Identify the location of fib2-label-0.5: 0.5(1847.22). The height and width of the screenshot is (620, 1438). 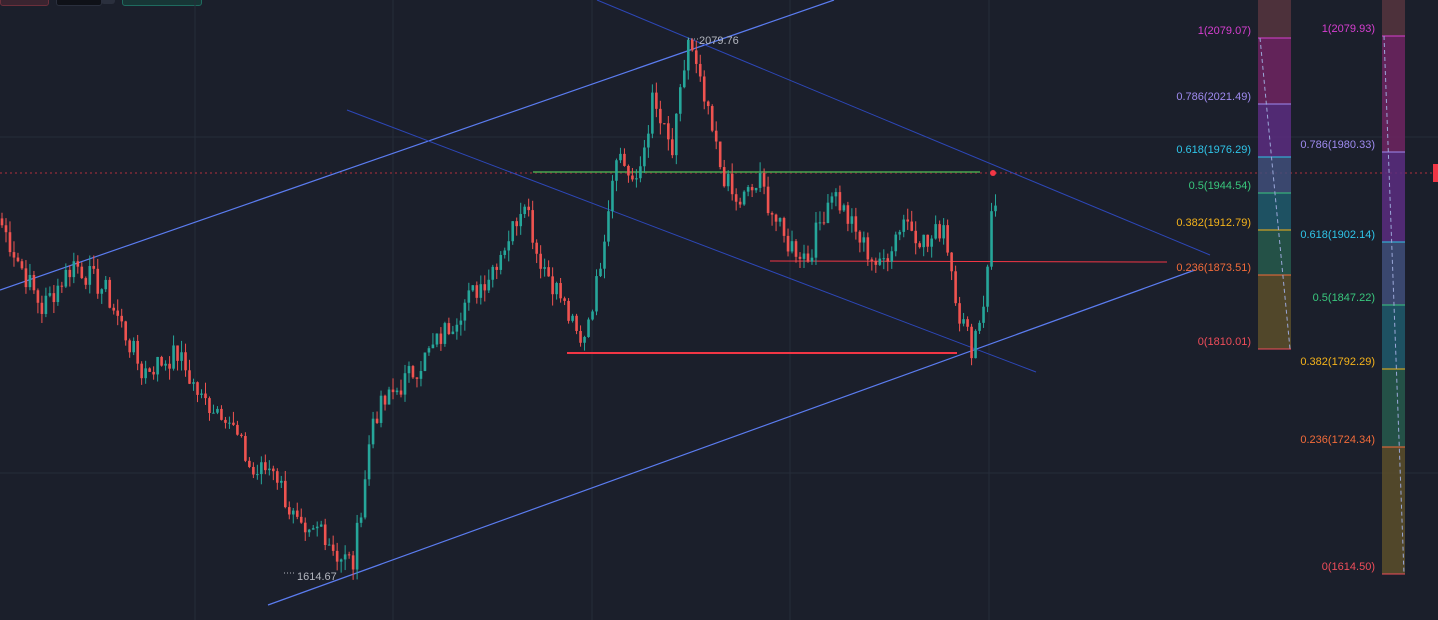
(1344, 298).